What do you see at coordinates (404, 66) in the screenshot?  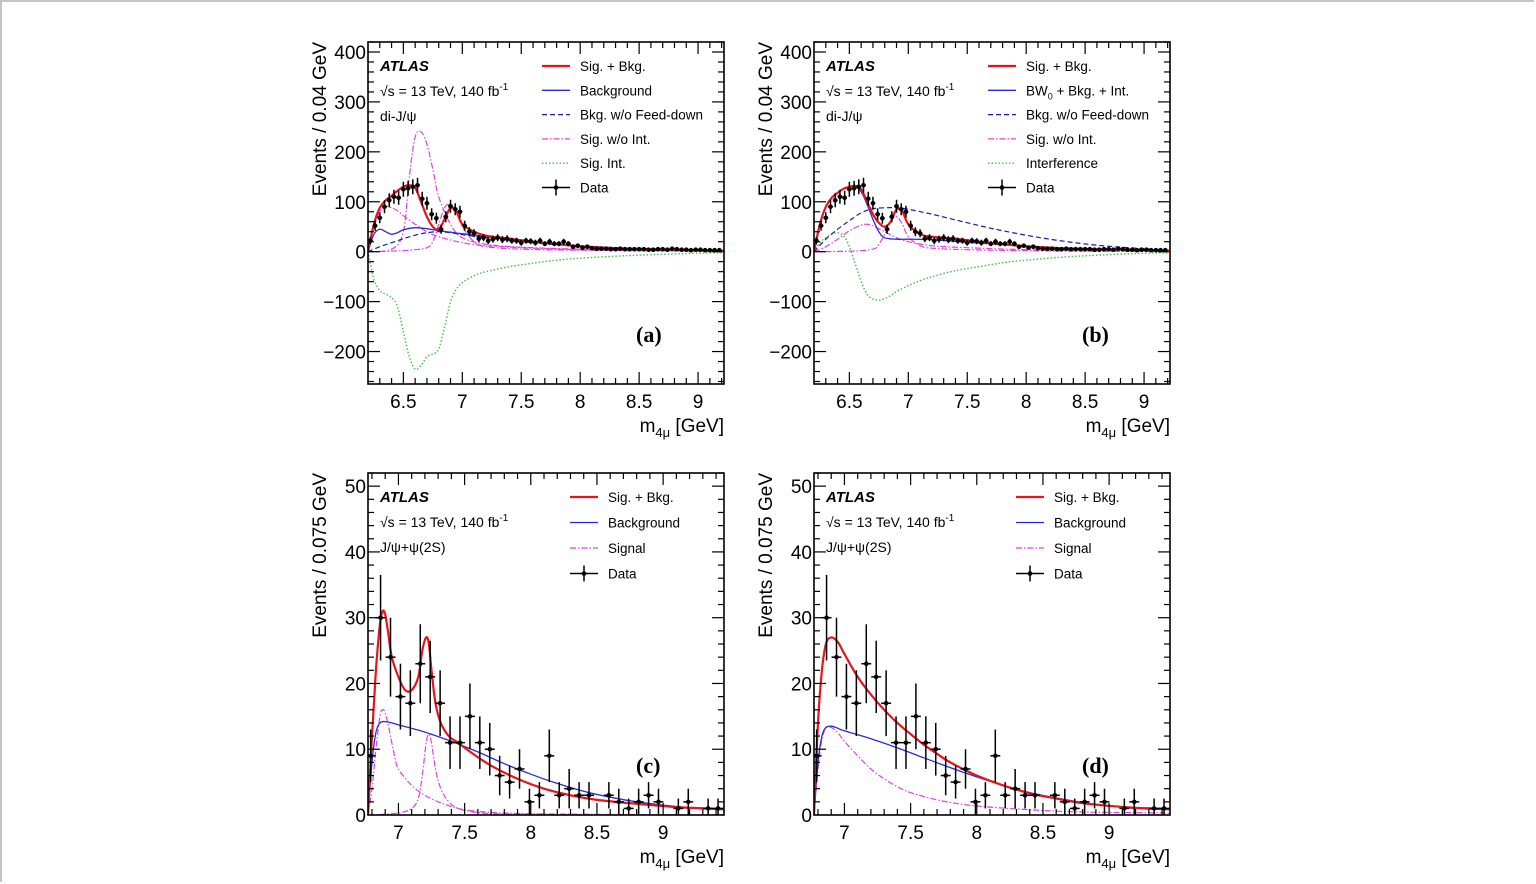 I see `experiment-label: ATLAS` at bounding box center [404, 66].